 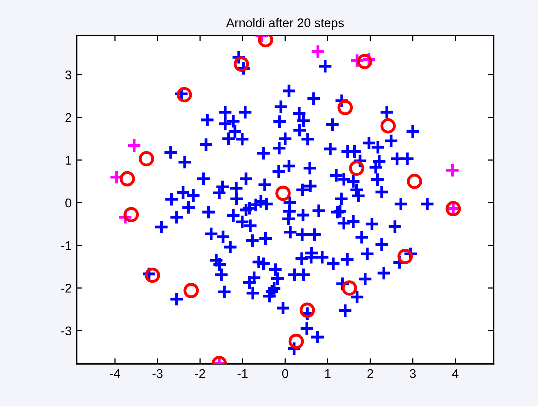 I want to click on x-tick-label: 3, so click(x=413, y=373).